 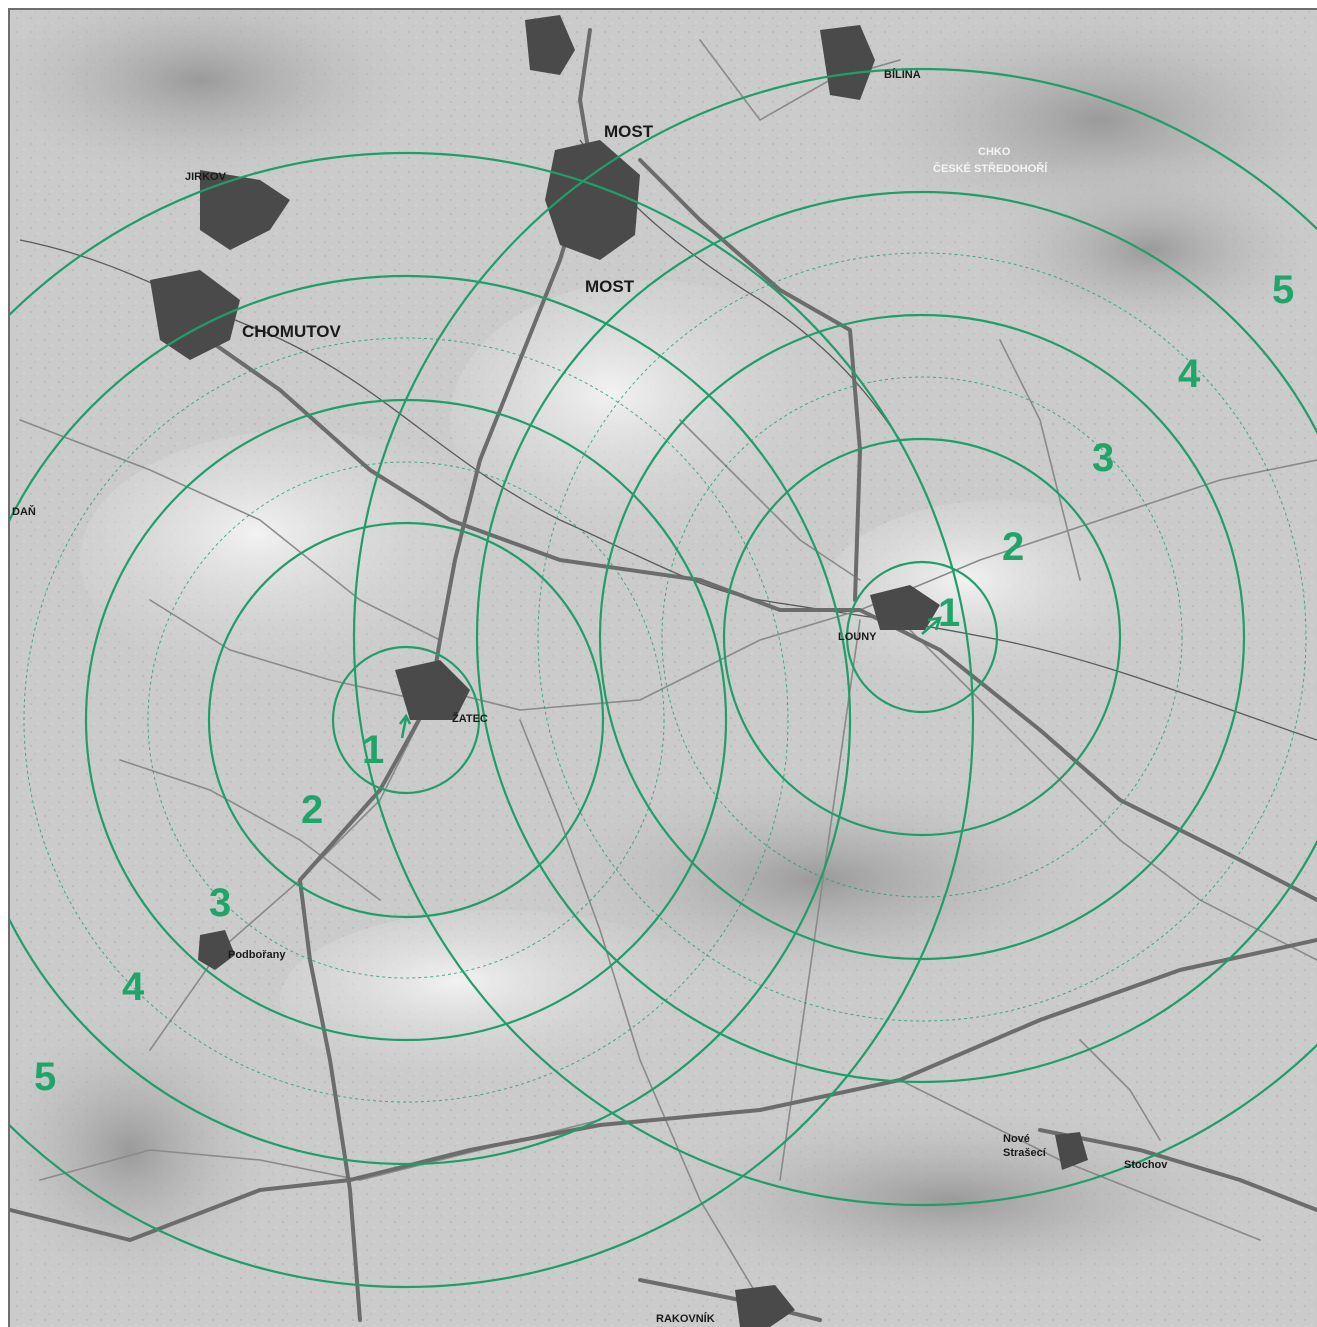 What do you see at coordinates (292, 331) in the screenshot?
I see `label-chomutov: CHOMUTOV` at bounding box center [292, 331].